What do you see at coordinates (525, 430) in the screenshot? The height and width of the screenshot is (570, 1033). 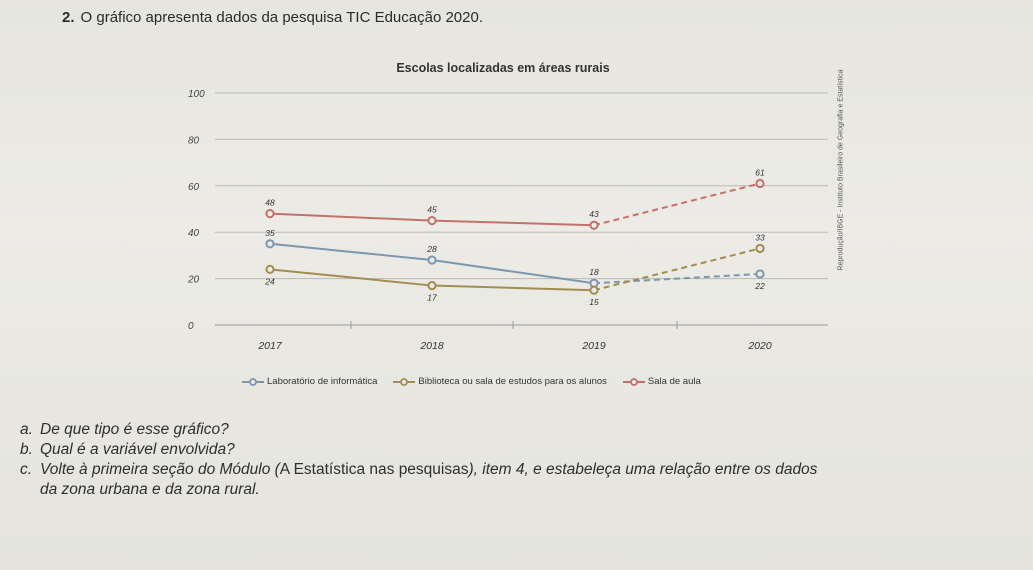 I see `question-a: a. De que tipo é esse gráfico?` at bounding box center [525, 430].